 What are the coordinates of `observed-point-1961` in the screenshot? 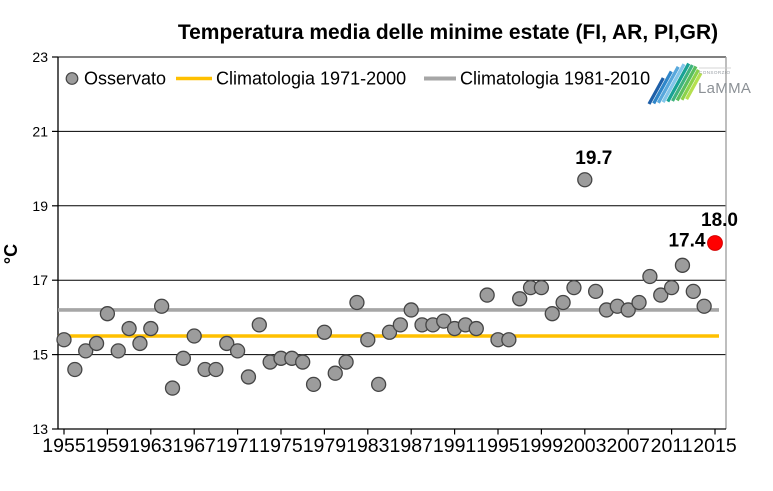 It's located at (129, 328).